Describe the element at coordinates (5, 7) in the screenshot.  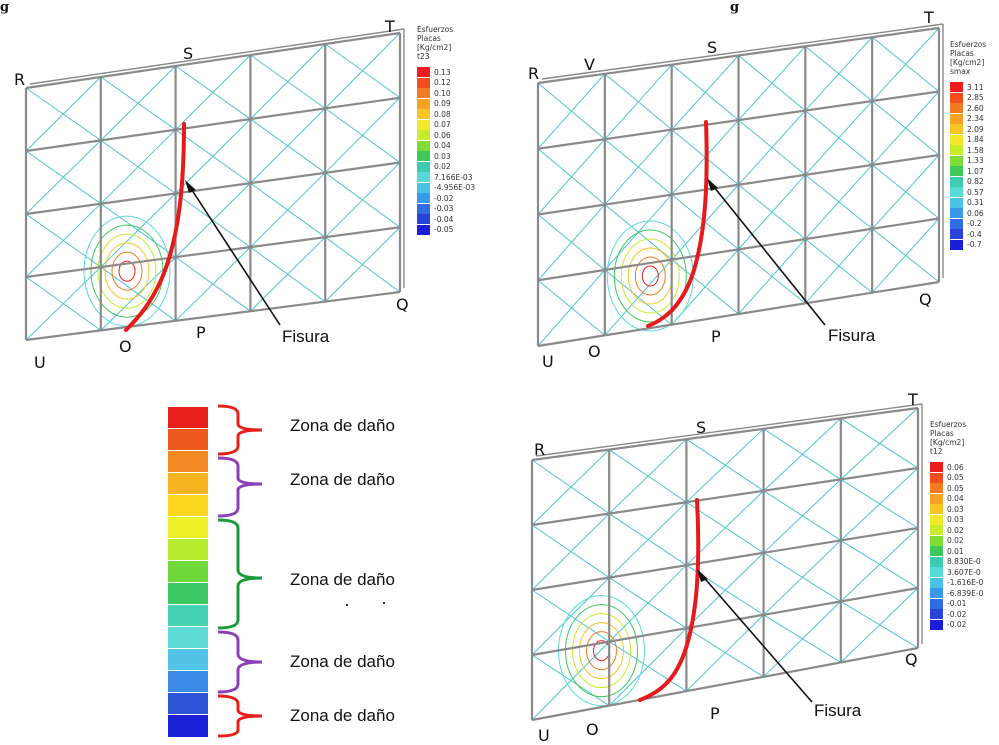
I see `caption-fragment-left: g` at that location.